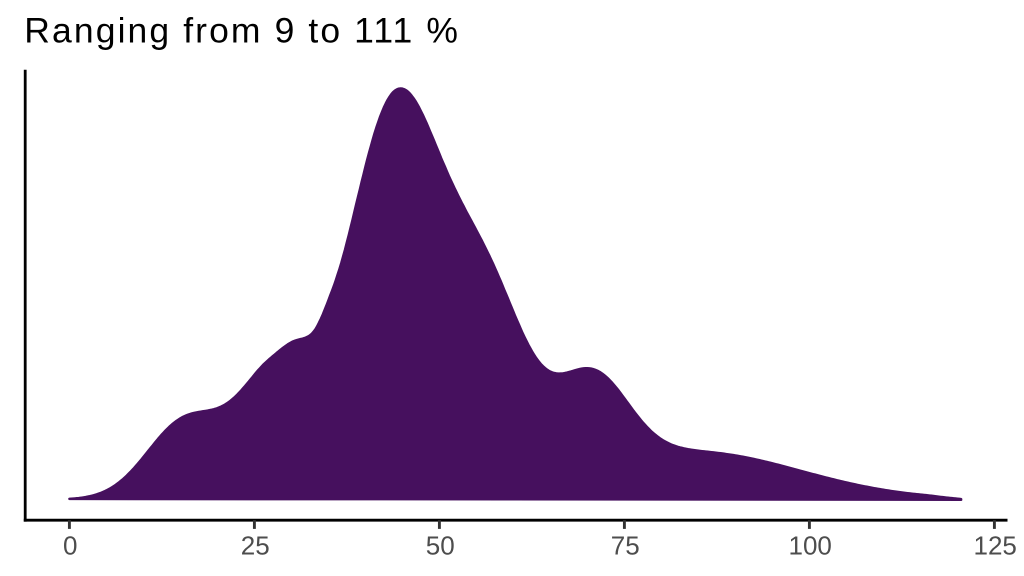 This screenshot has width=1024, height=576. What do you see at coordinates (625, 546) in the screenshot?
I see `svg-text: 75` at bounding box center [625, 546].